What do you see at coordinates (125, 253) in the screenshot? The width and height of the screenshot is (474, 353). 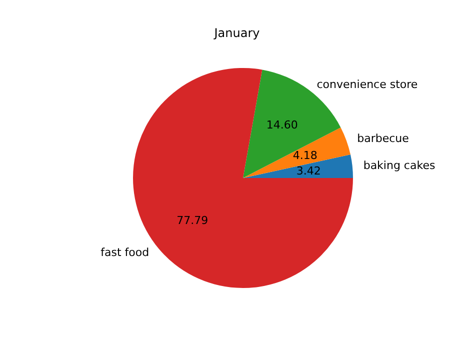 I see `slice-label: fast food` at bounding box center [125, 253].